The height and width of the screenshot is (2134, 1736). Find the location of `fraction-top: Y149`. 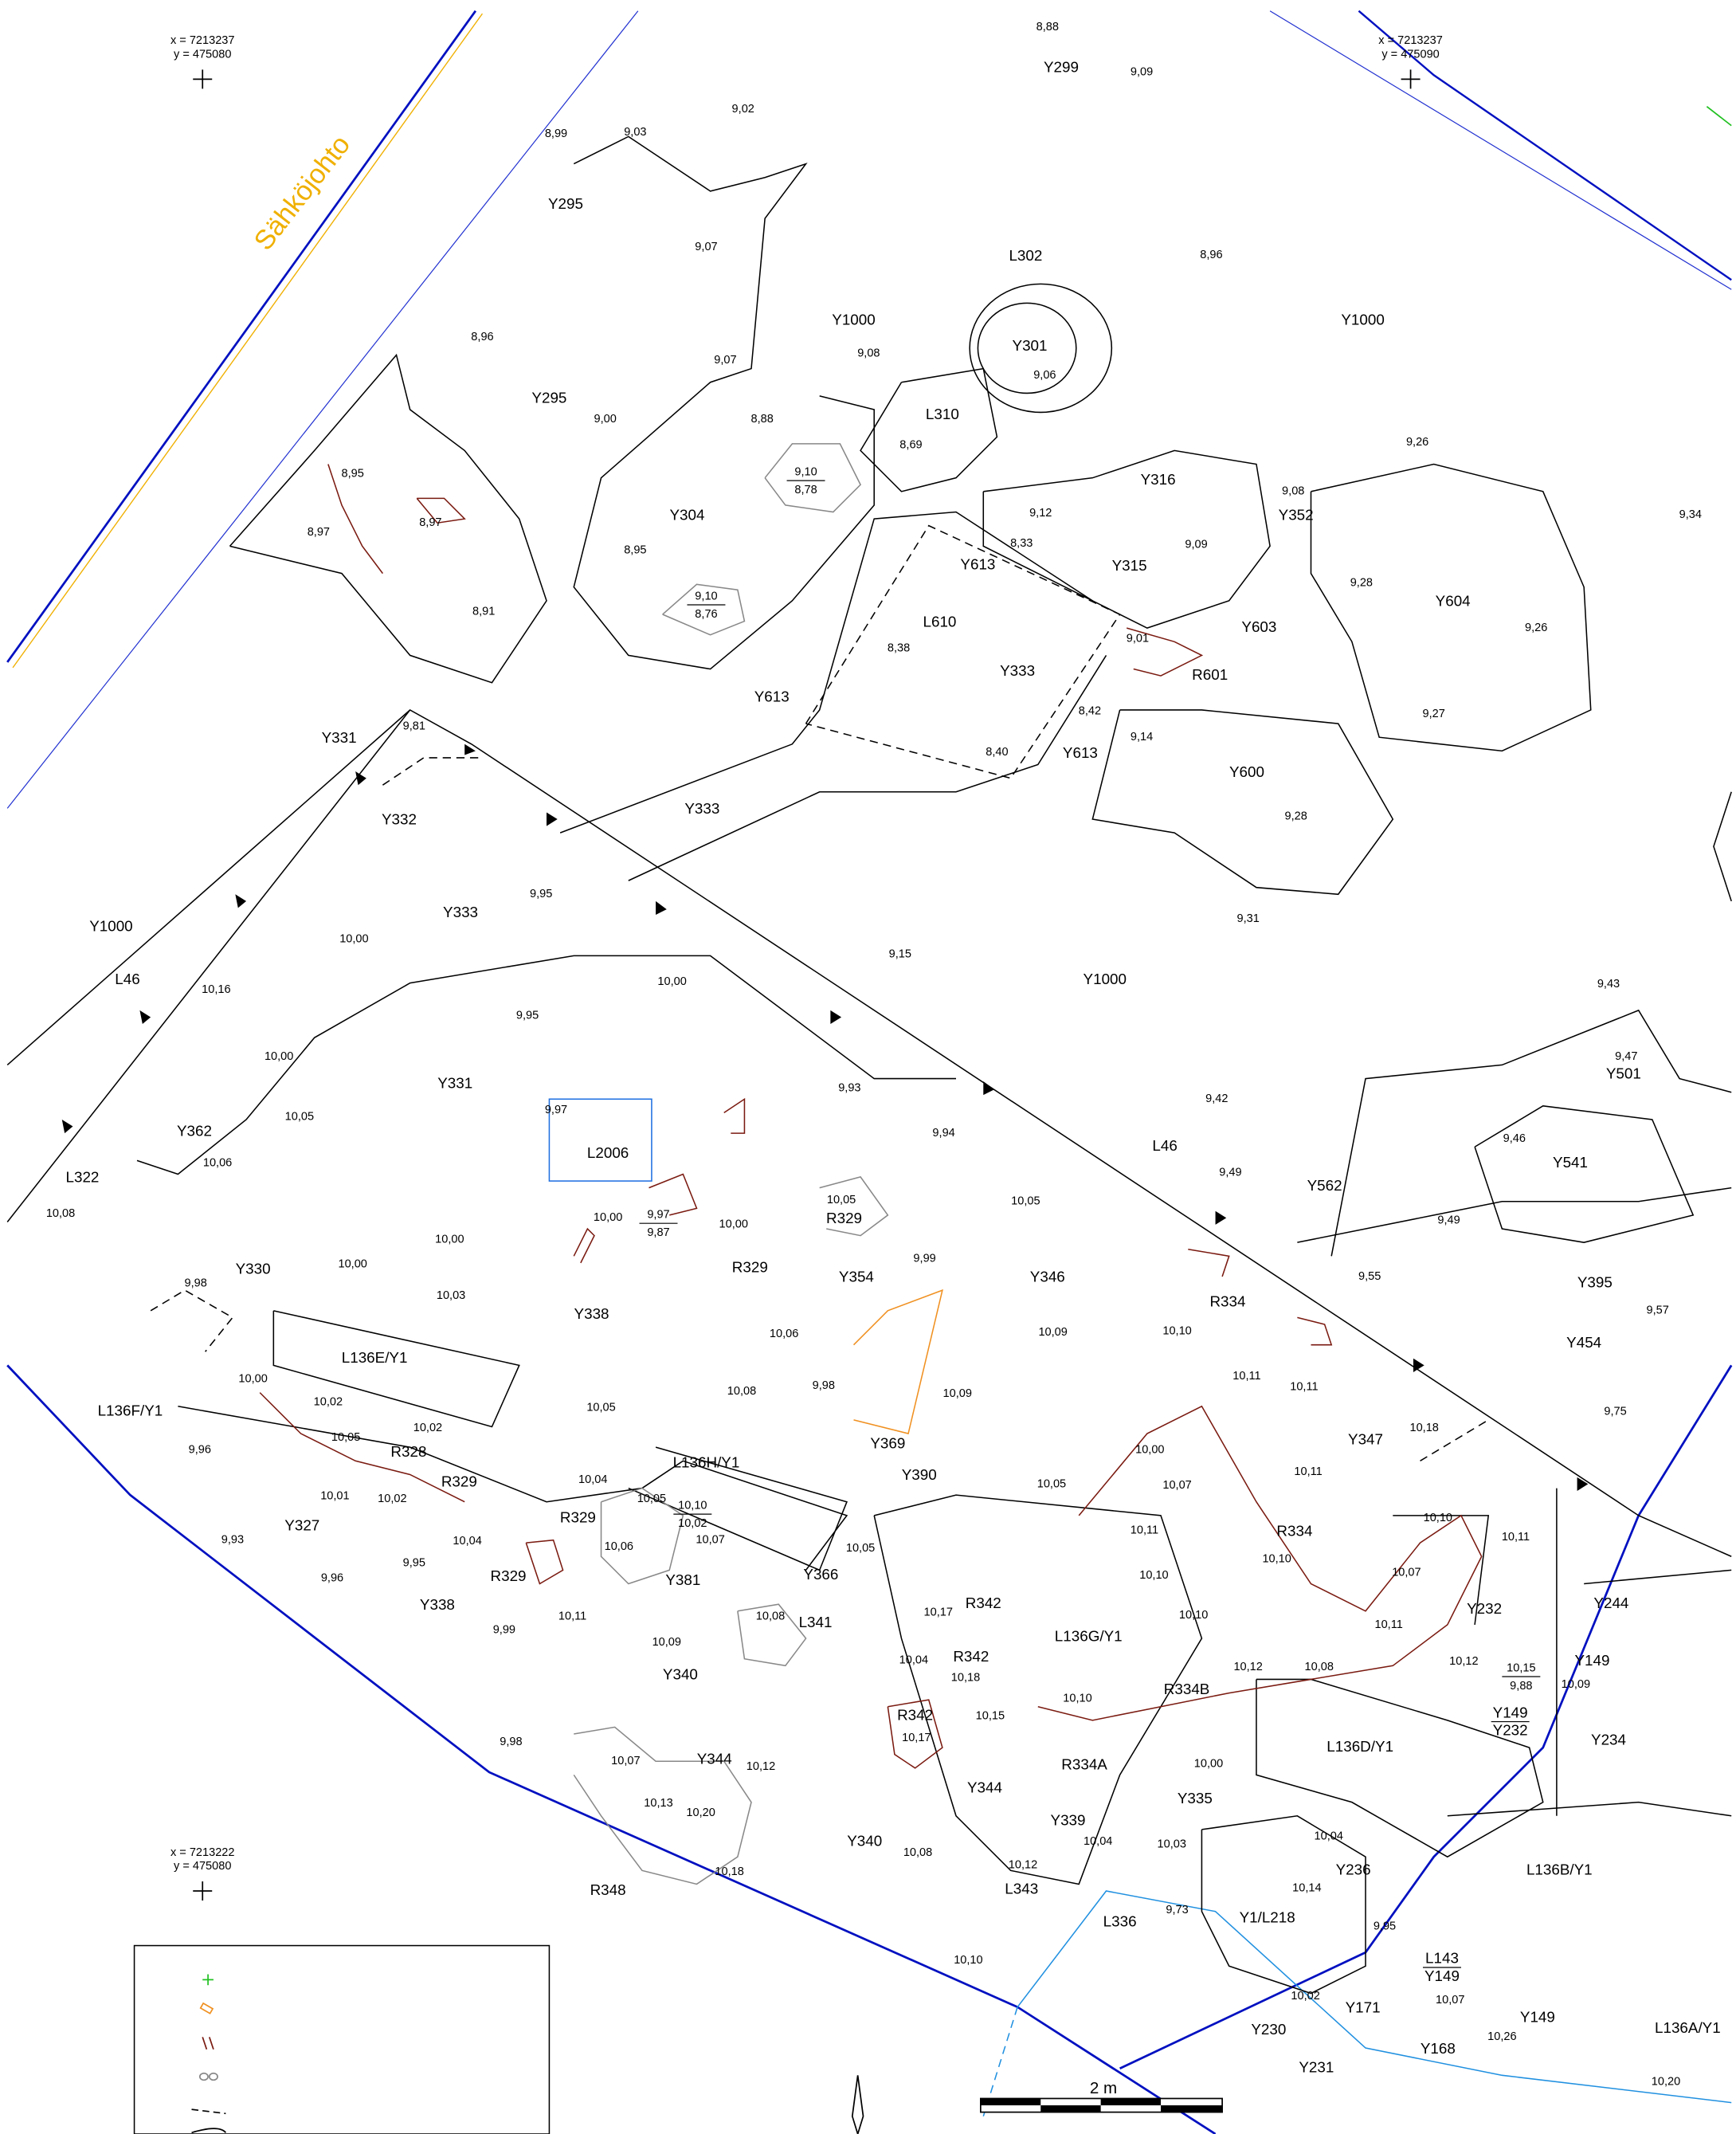

fraction-top: Y149 is located at coordinates (1510, 1712).